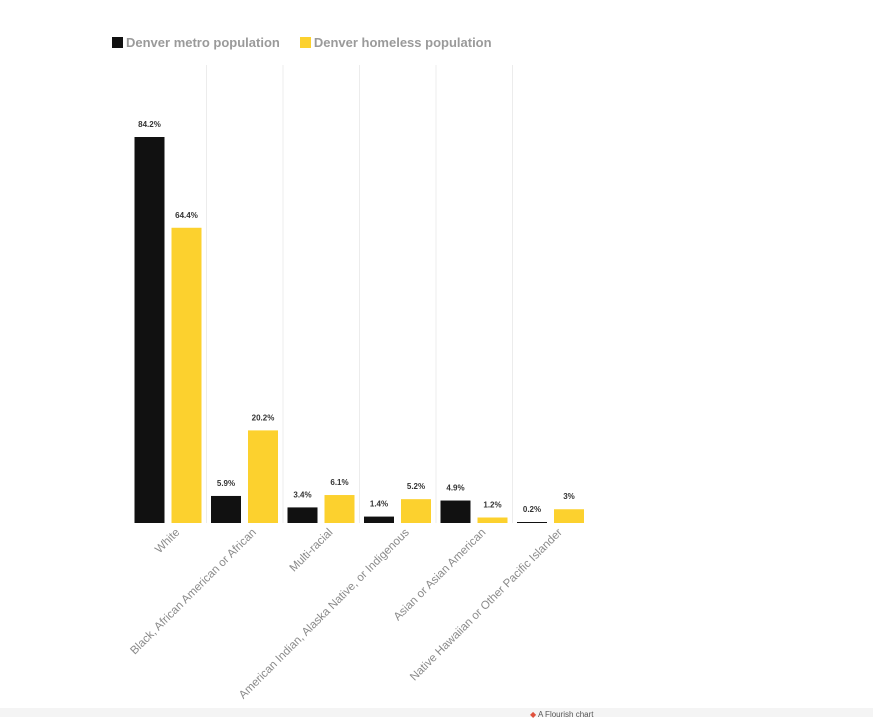  I want to click on legend-swatch-homeless, so click(305, 42).